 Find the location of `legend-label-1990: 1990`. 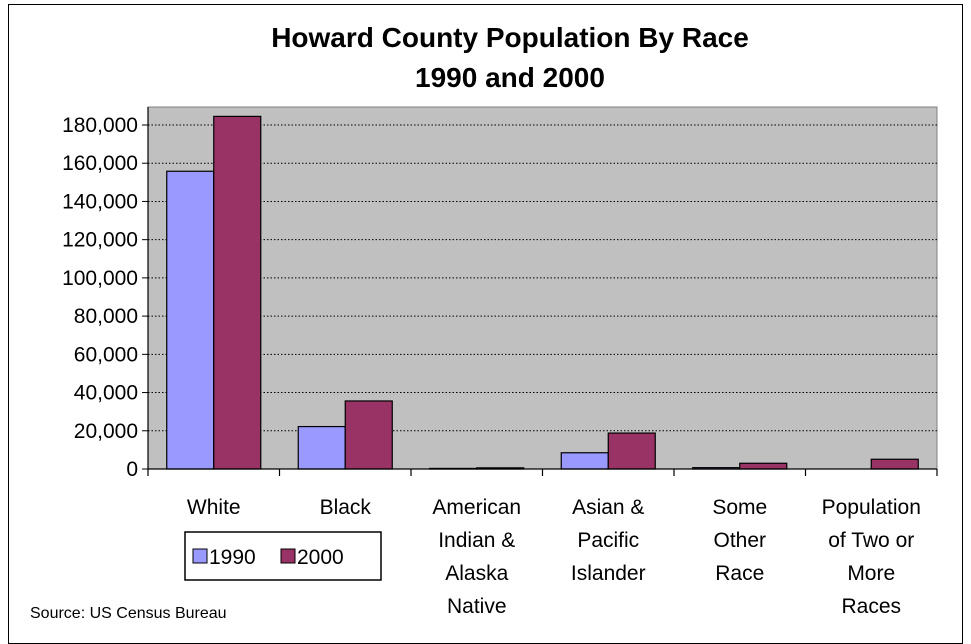

legend-label-1990: 1990 is located at coordinates (232, 557).